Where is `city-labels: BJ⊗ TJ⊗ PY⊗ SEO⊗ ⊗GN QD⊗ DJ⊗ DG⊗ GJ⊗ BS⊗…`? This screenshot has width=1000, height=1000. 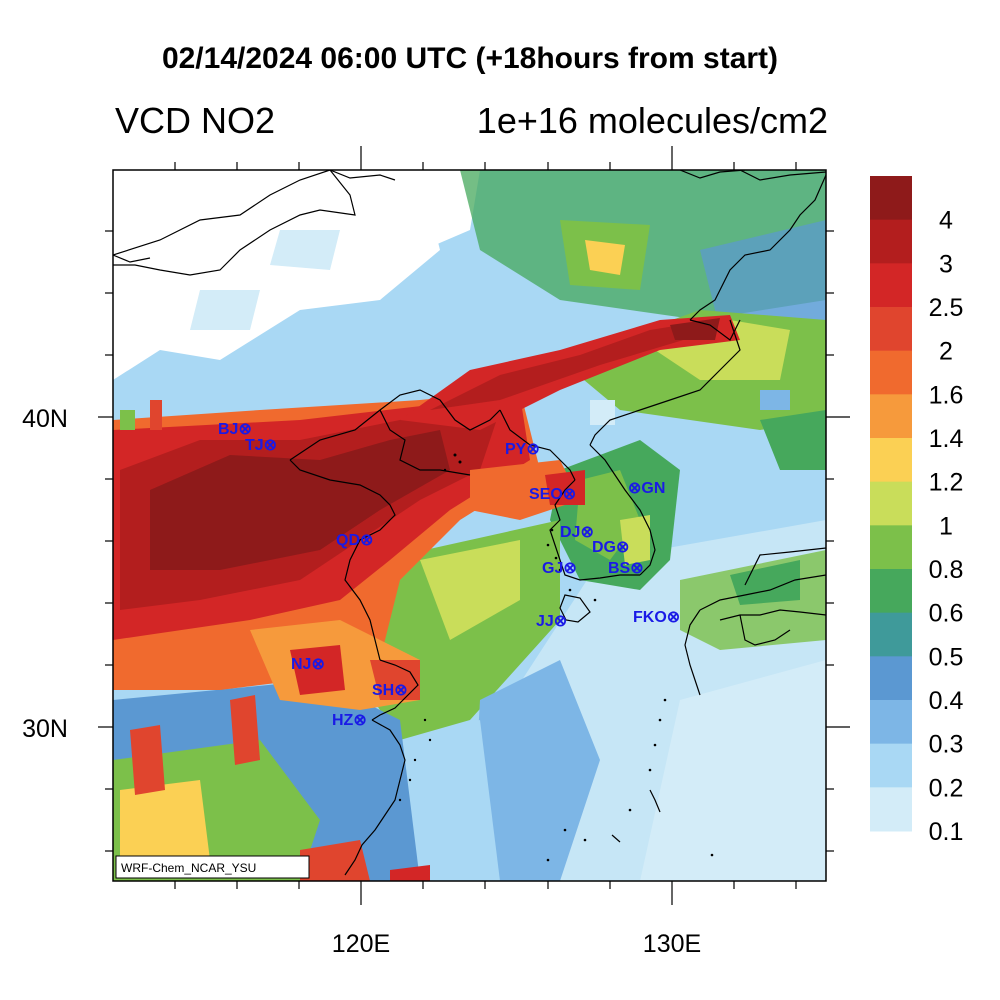 city-labels: BJ⊗ TJ⊗ PY⊗ SEO⊗ ⊗GN QD⊗ DJ⊗ DG⊗ GJ⊗ BS⊗… is located at coordinates (449, 575).